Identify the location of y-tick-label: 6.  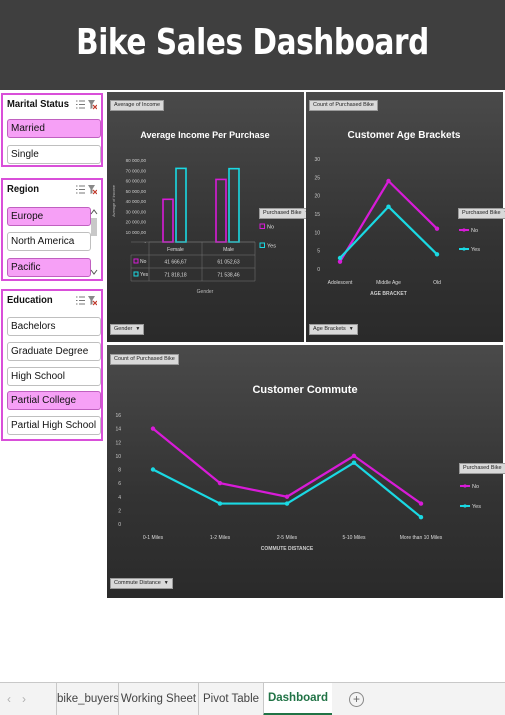
(119, 484).